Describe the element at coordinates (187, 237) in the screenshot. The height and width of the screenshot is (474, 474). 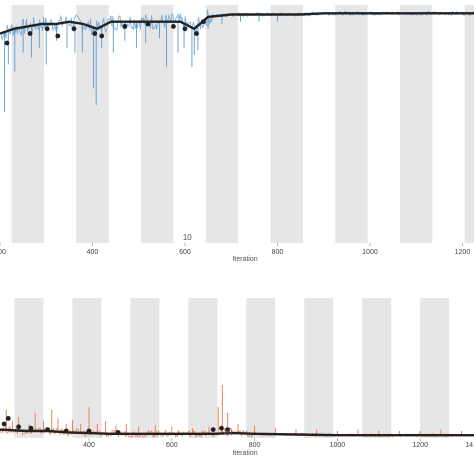
I see `top-chart-annotation: 10` at that location.